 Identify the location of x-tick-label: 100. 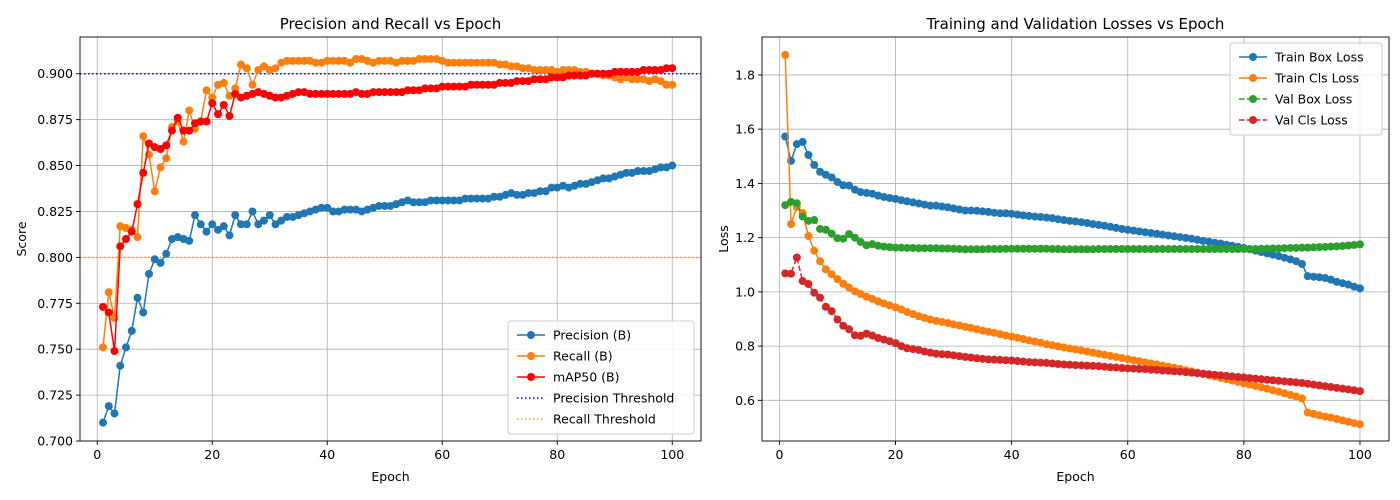
(1360, 454).